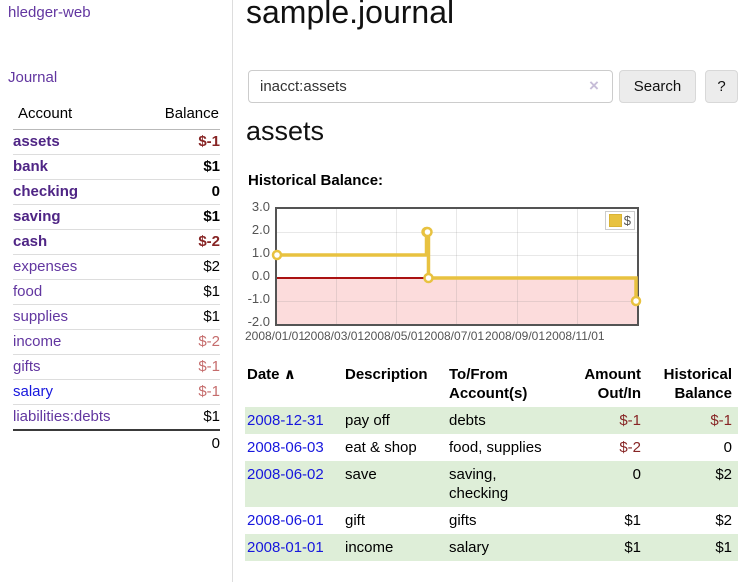 Image resolution: width=742 pixels, height=582 pixels. I want to click on register-accounts: food, supplies, so click(495, 447).